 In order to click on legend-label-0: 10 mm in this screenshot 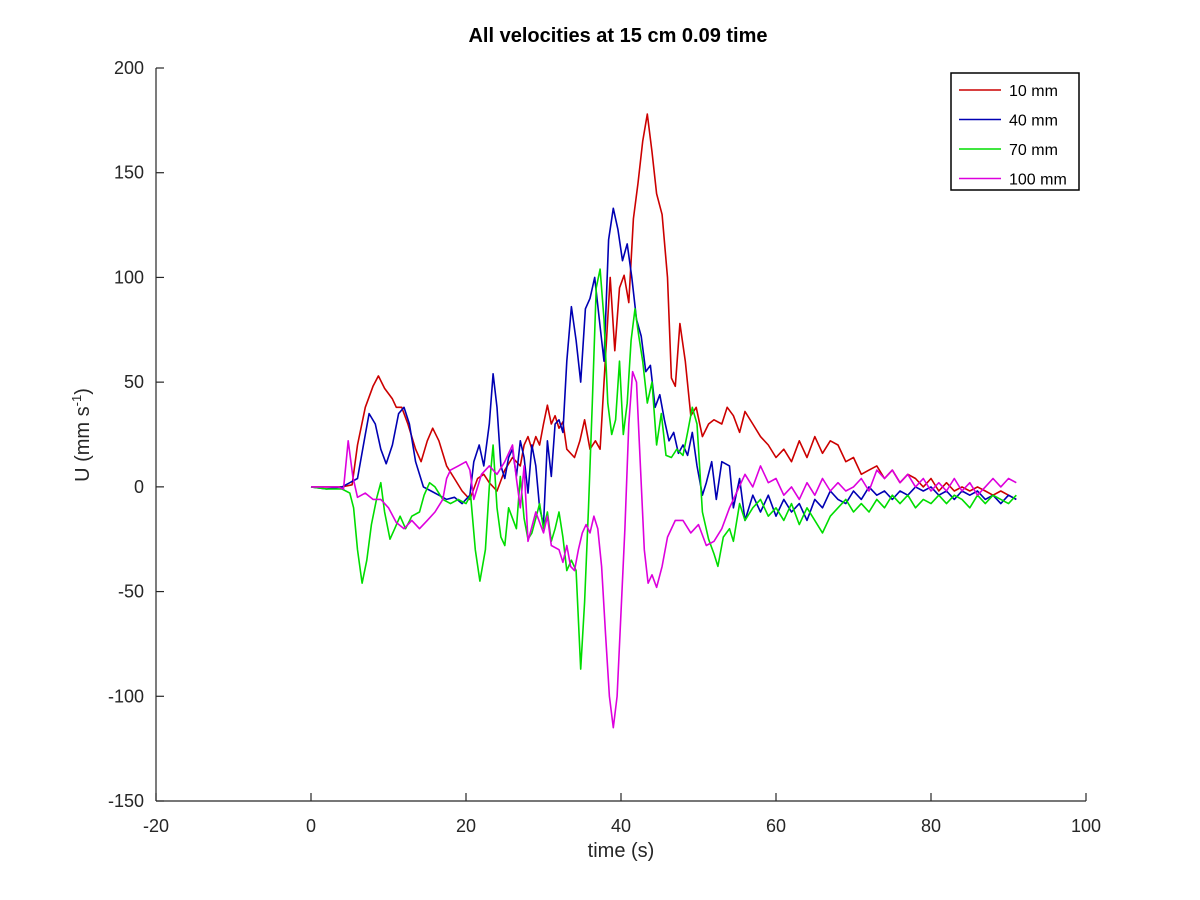, I will do `click(1033, 91)`.